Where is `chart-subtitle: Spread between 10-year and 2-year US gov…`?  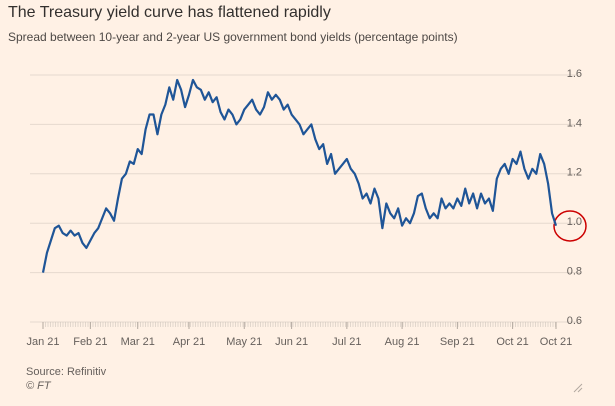 chart-subtitle: Spread between 10-year and 2-year US gov… is located at coordinates (233, 37).